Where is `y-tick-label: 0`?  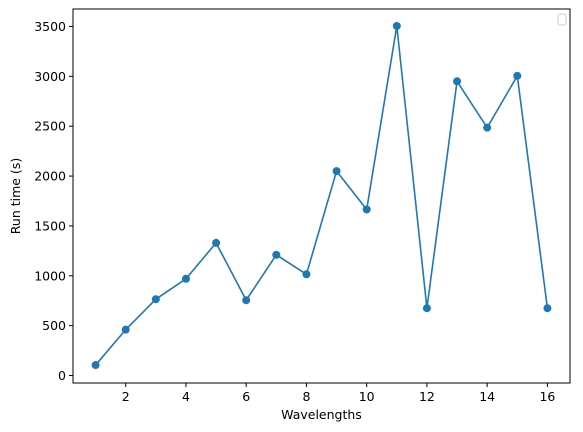
y-tick-label: 0 is located at coordinates (62, 375).